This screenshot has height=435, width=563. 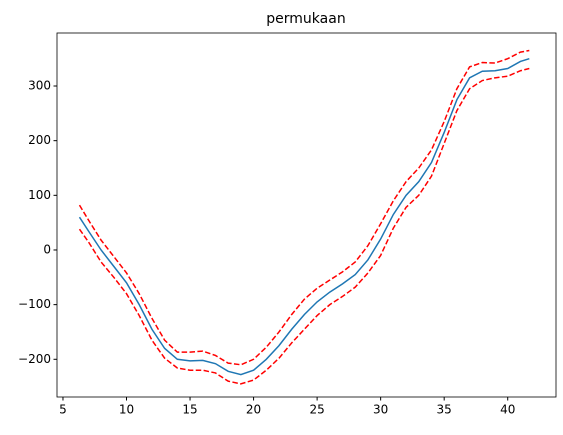 What do you see at coordinates (316, 410) in the screenshot?
I see `x-tick-label: 25` at bounding box center [316, 410].